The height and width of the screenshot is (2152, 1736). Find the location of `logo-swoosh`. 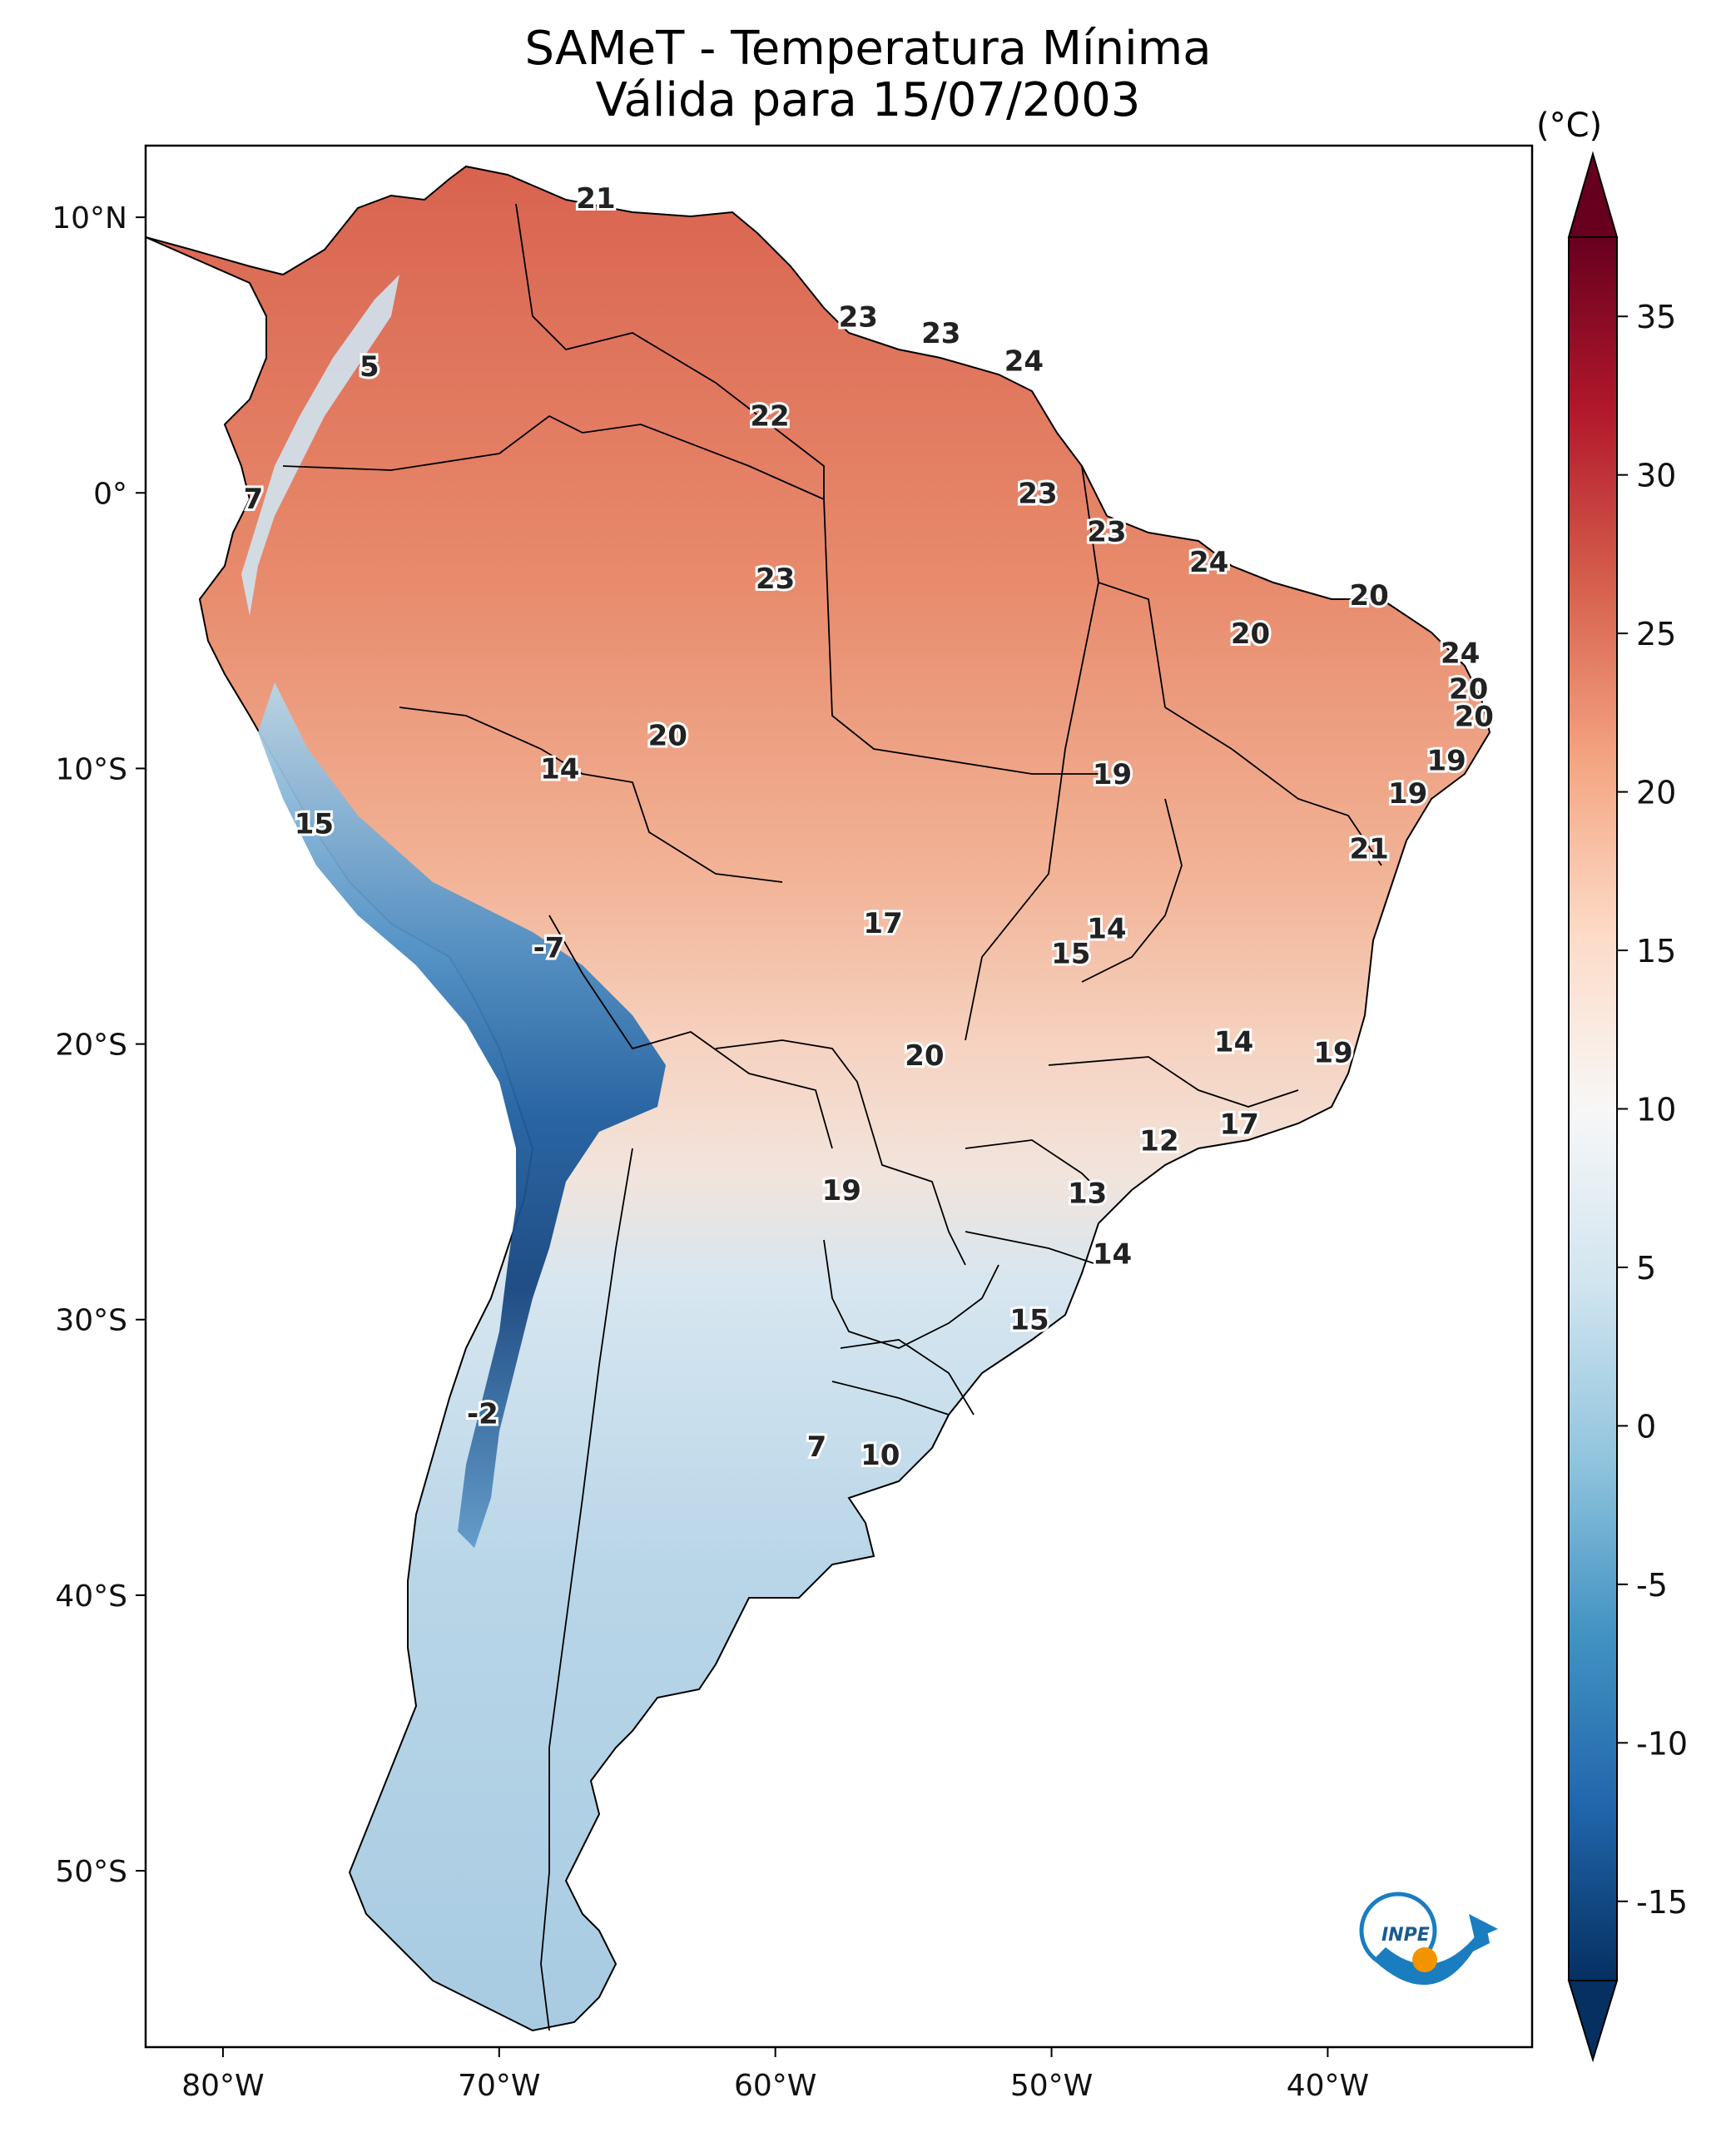

logo-swoosh is located at coordinates (1431, 1954).